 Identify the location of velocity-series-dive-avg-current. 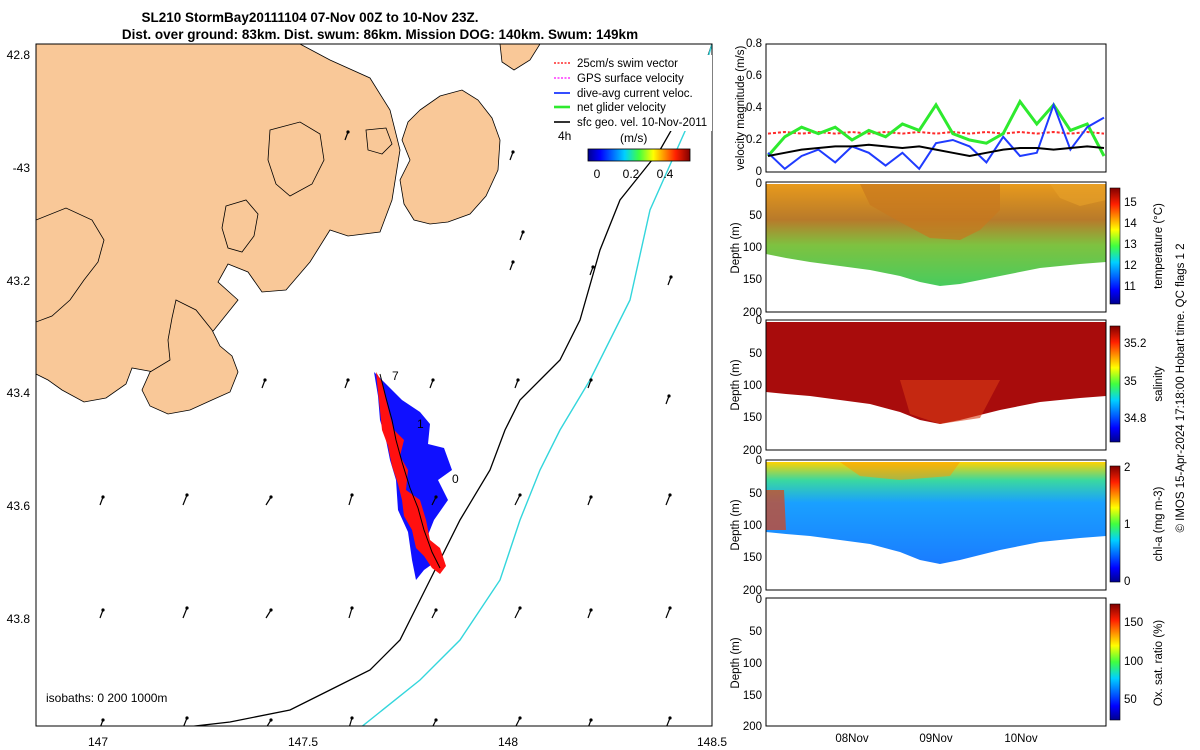
(936, 136).